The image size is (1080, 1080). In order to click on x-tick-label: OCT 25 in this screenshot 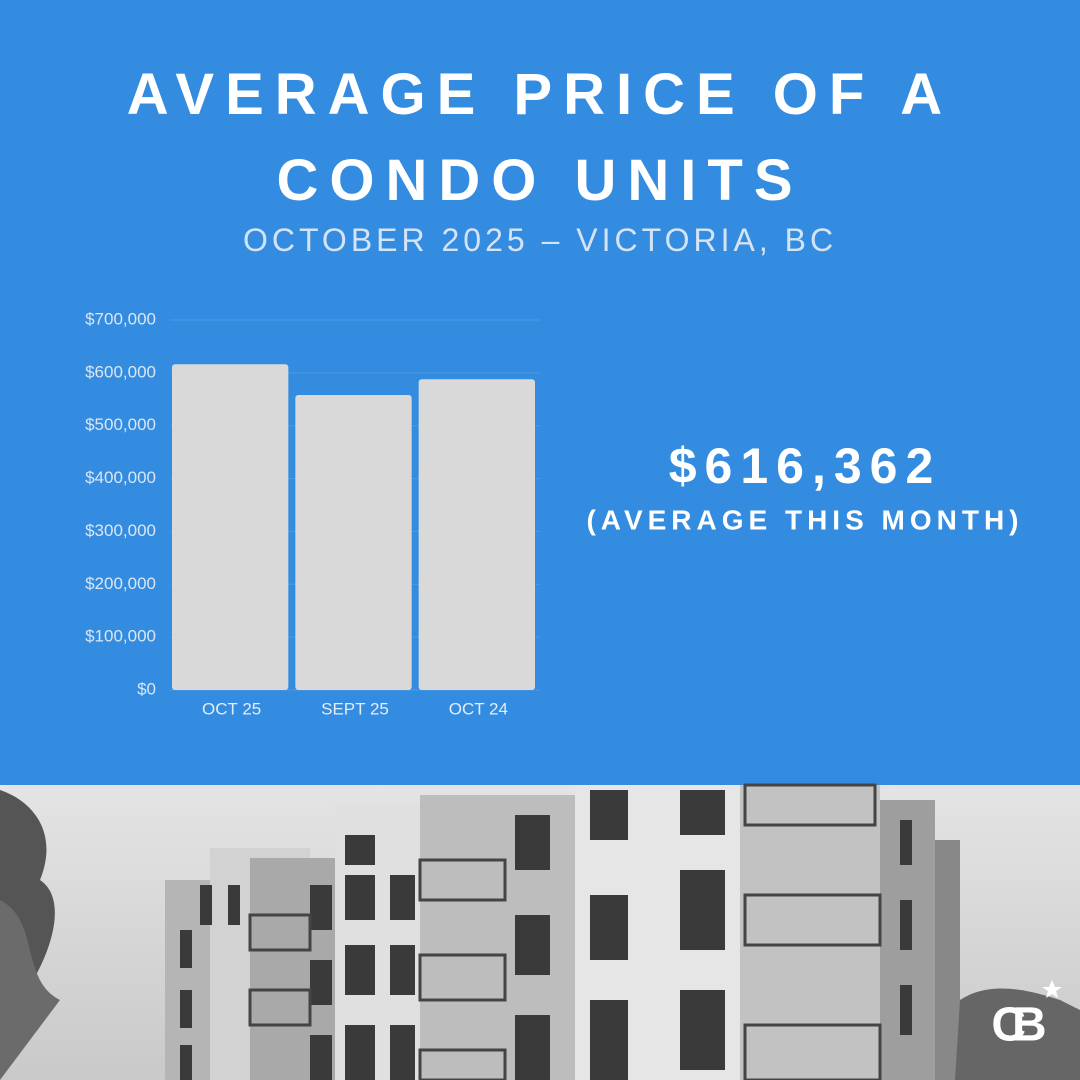, I will do `click(231, 708)`.